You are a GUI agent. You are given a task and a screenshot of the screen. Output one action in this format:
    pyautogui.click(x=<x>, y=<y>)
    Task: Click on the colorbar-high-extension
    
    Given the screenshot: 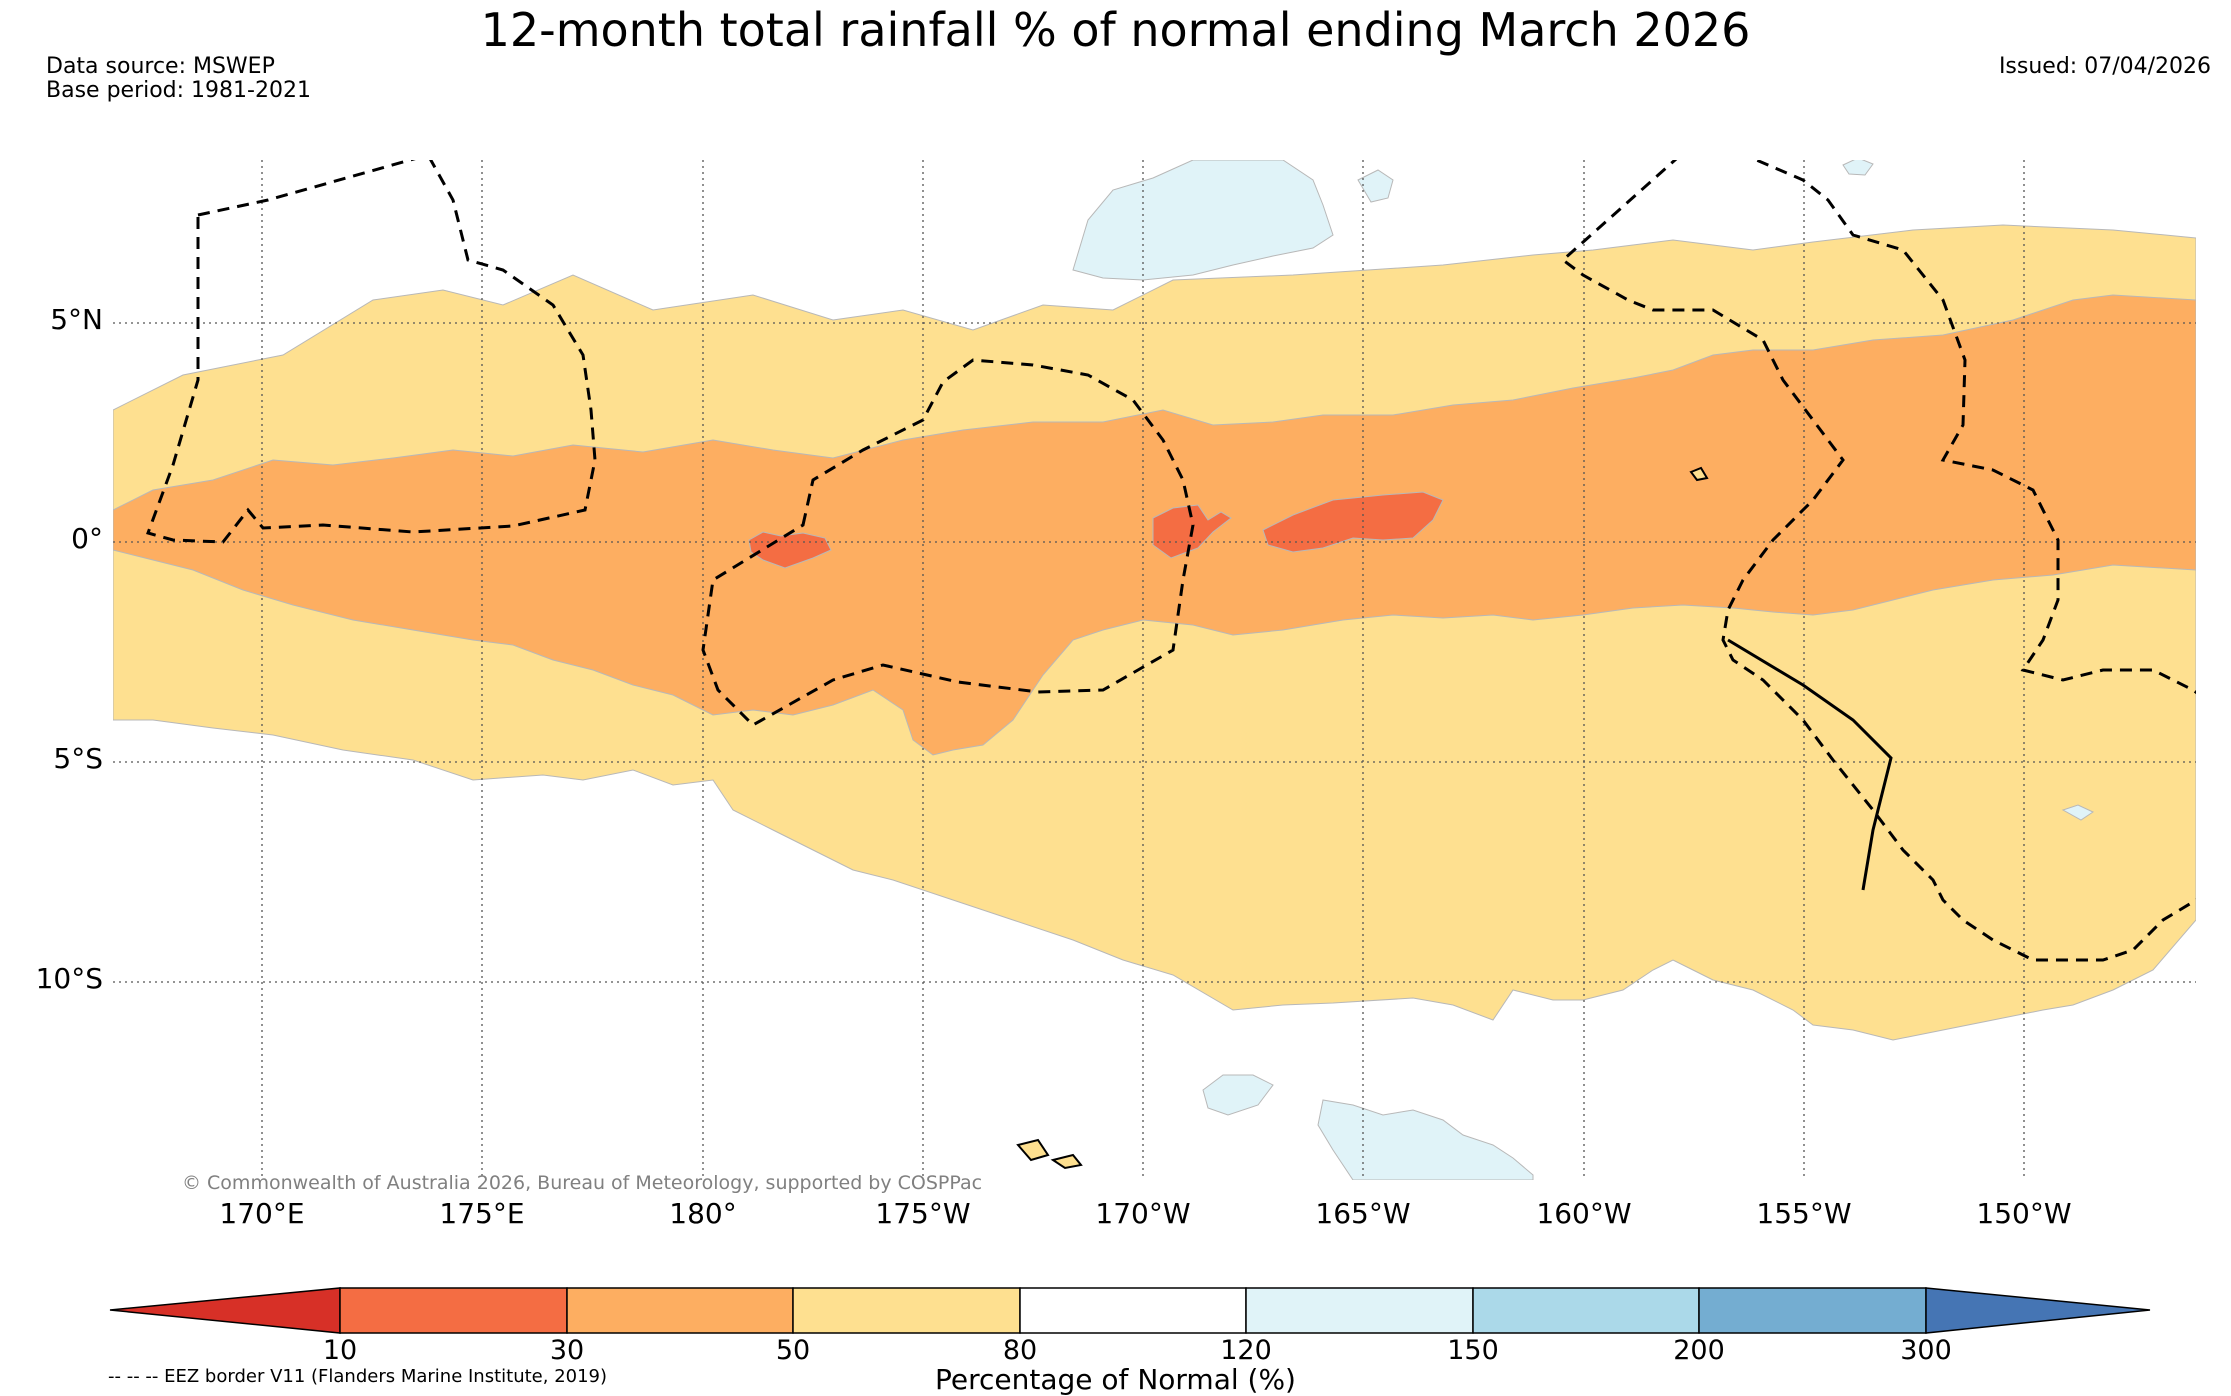 What is the action you would take?
    pyautogui.click(x=2038, y=1310)
    